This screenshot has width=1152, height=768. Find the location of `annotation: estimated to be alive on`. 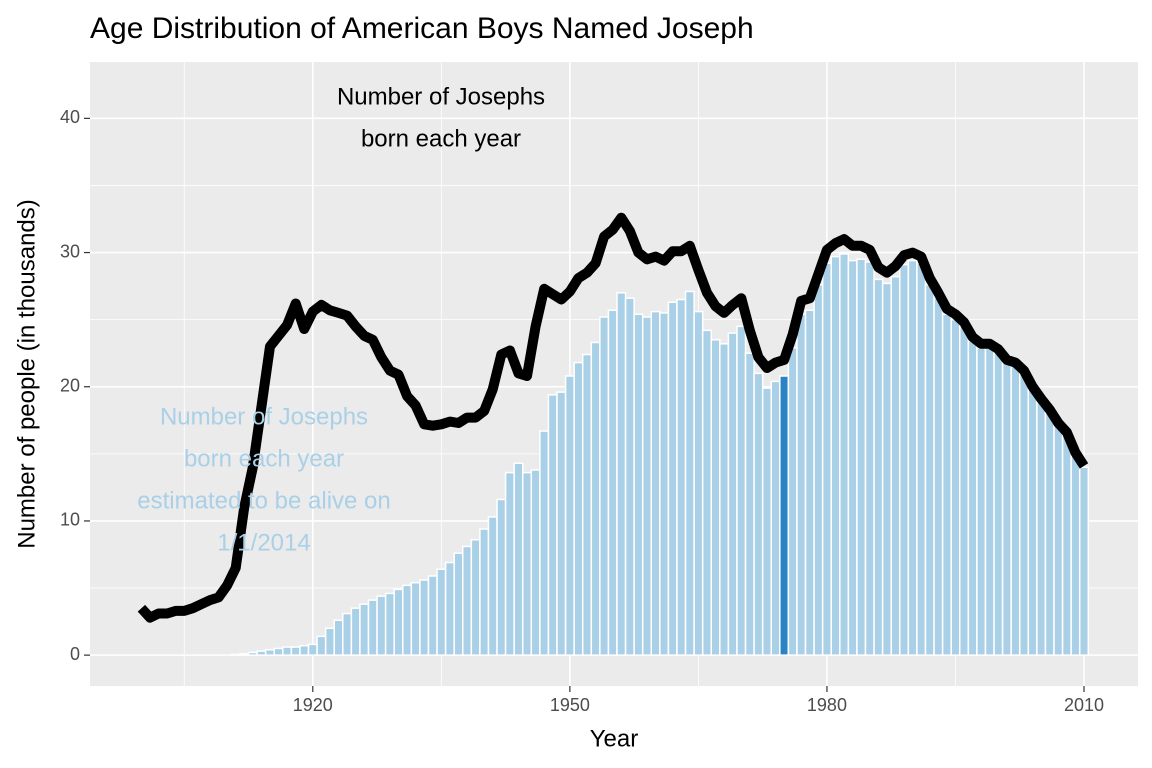

annotation: estimated to be alive on is located at coordinates (264, 500).